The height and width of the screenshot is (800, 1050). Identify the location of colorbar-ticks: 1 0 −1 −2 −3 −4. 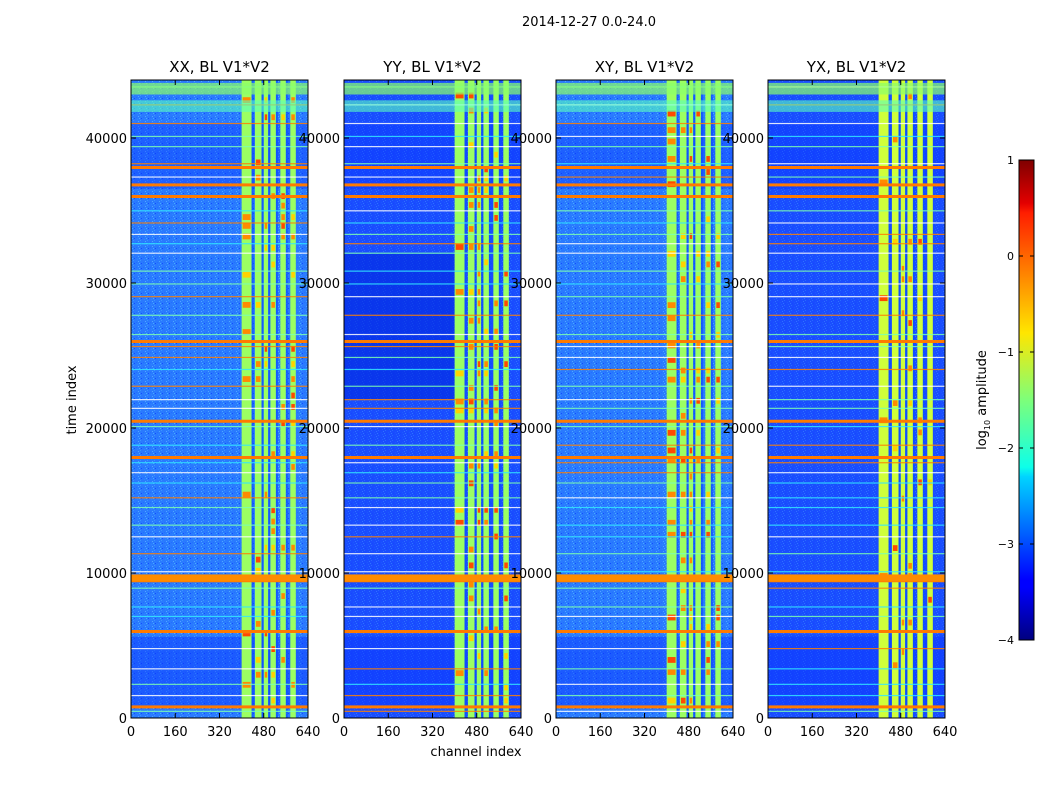
(1016, 400).